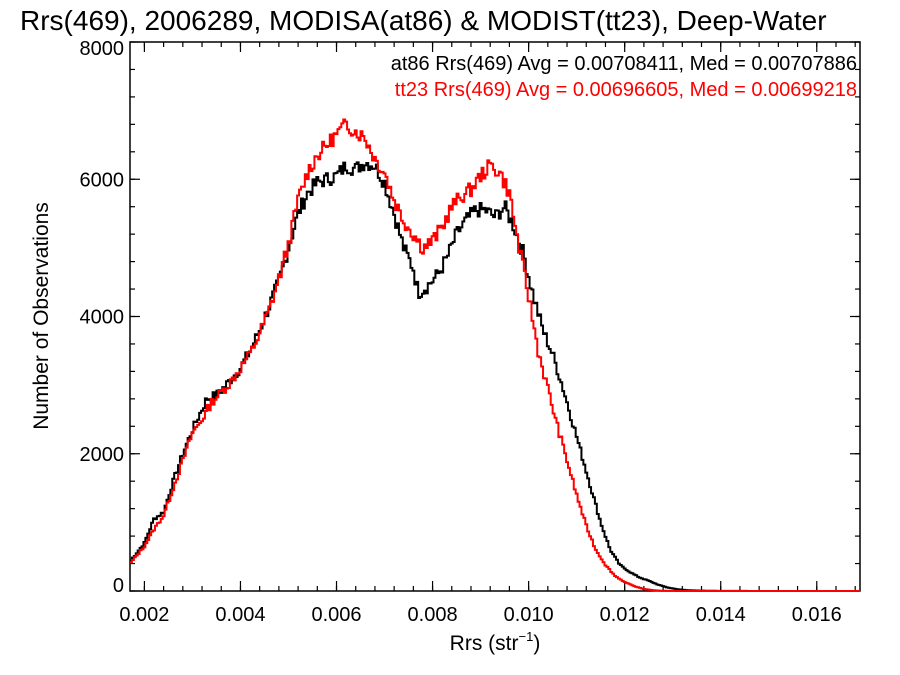  I want to click on x-tick-labels: 0.002 0.004 0.006 0.008 0.010 0.012 0.014 0.016, so click(480, 615).